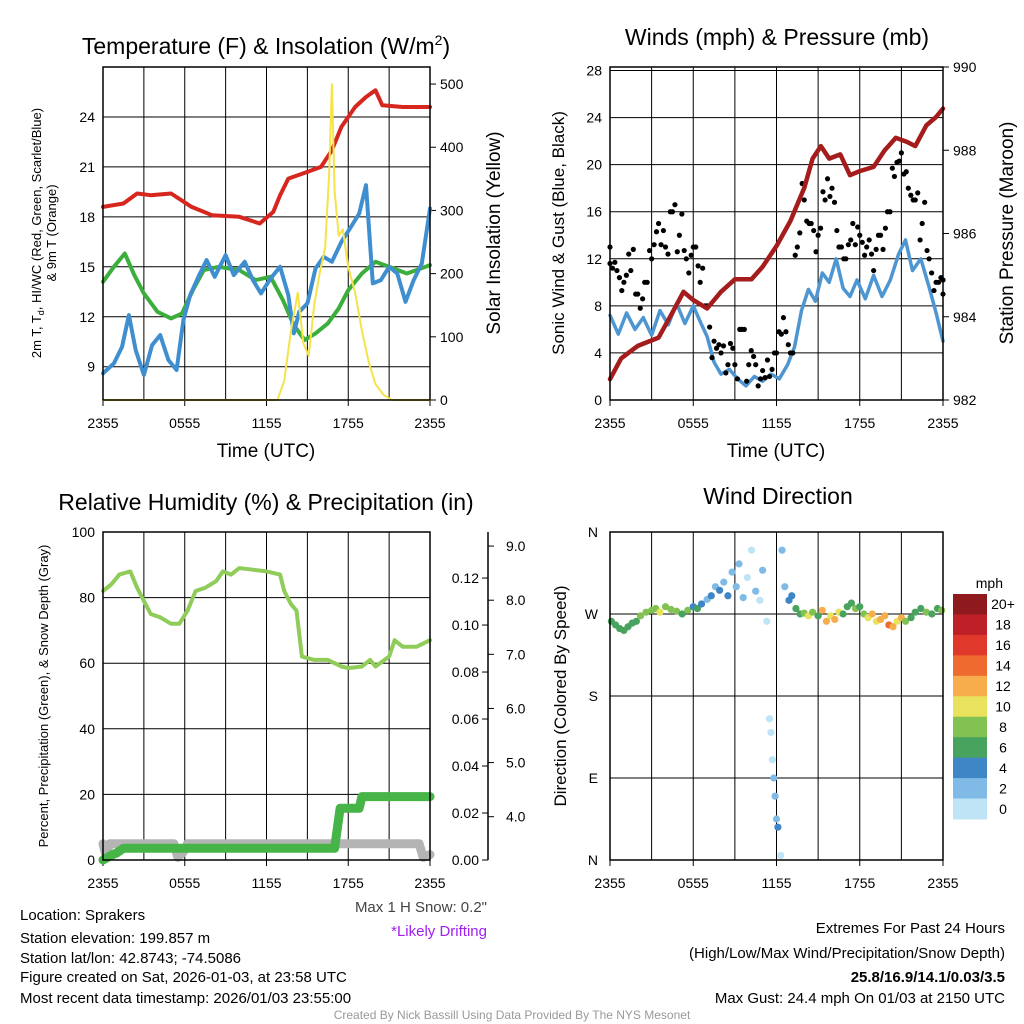  Describe the element at coordinates (465, 578) in the screenshot. I see `precip-tick-label: 0.12` at that location.